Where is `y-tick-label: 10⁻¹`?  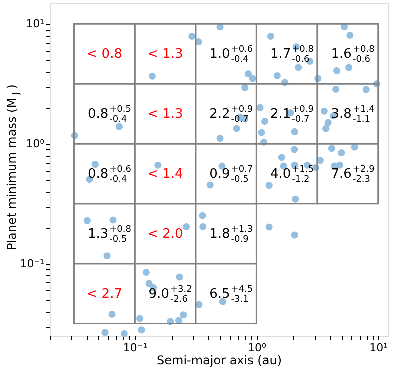 y-tick-label: 10⁻¹ is located at coordinates (32, 263).